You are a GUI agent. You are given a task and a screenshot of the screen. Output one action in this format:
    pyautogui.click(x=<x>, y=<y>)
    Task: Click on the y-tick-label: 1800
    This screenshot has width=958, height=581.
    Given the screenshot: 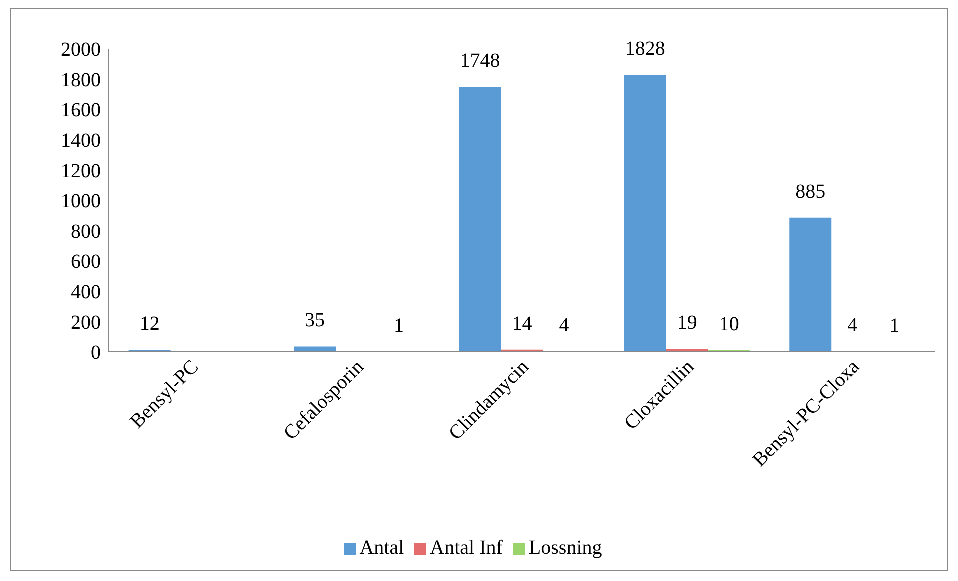 What is the action you would take?
    pyautogui.click(x=81, y=80)
    